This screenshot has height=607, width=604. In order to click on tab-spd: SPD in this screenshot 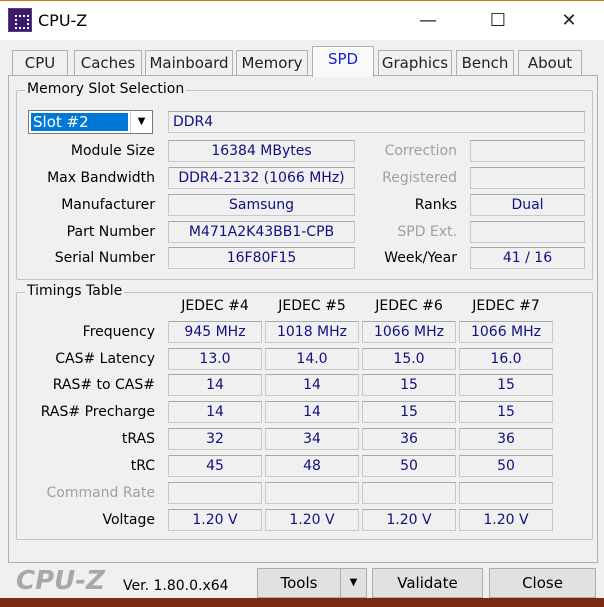, I will do `click(343, 61)`.